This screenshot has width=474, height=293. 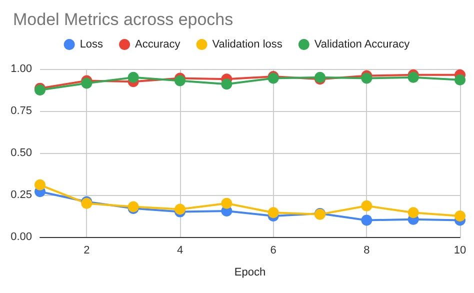 What do you see at coordinates (460, 250) in the screenshot?
I see `x-tick-label: 10` at bounding box center [460, 250].